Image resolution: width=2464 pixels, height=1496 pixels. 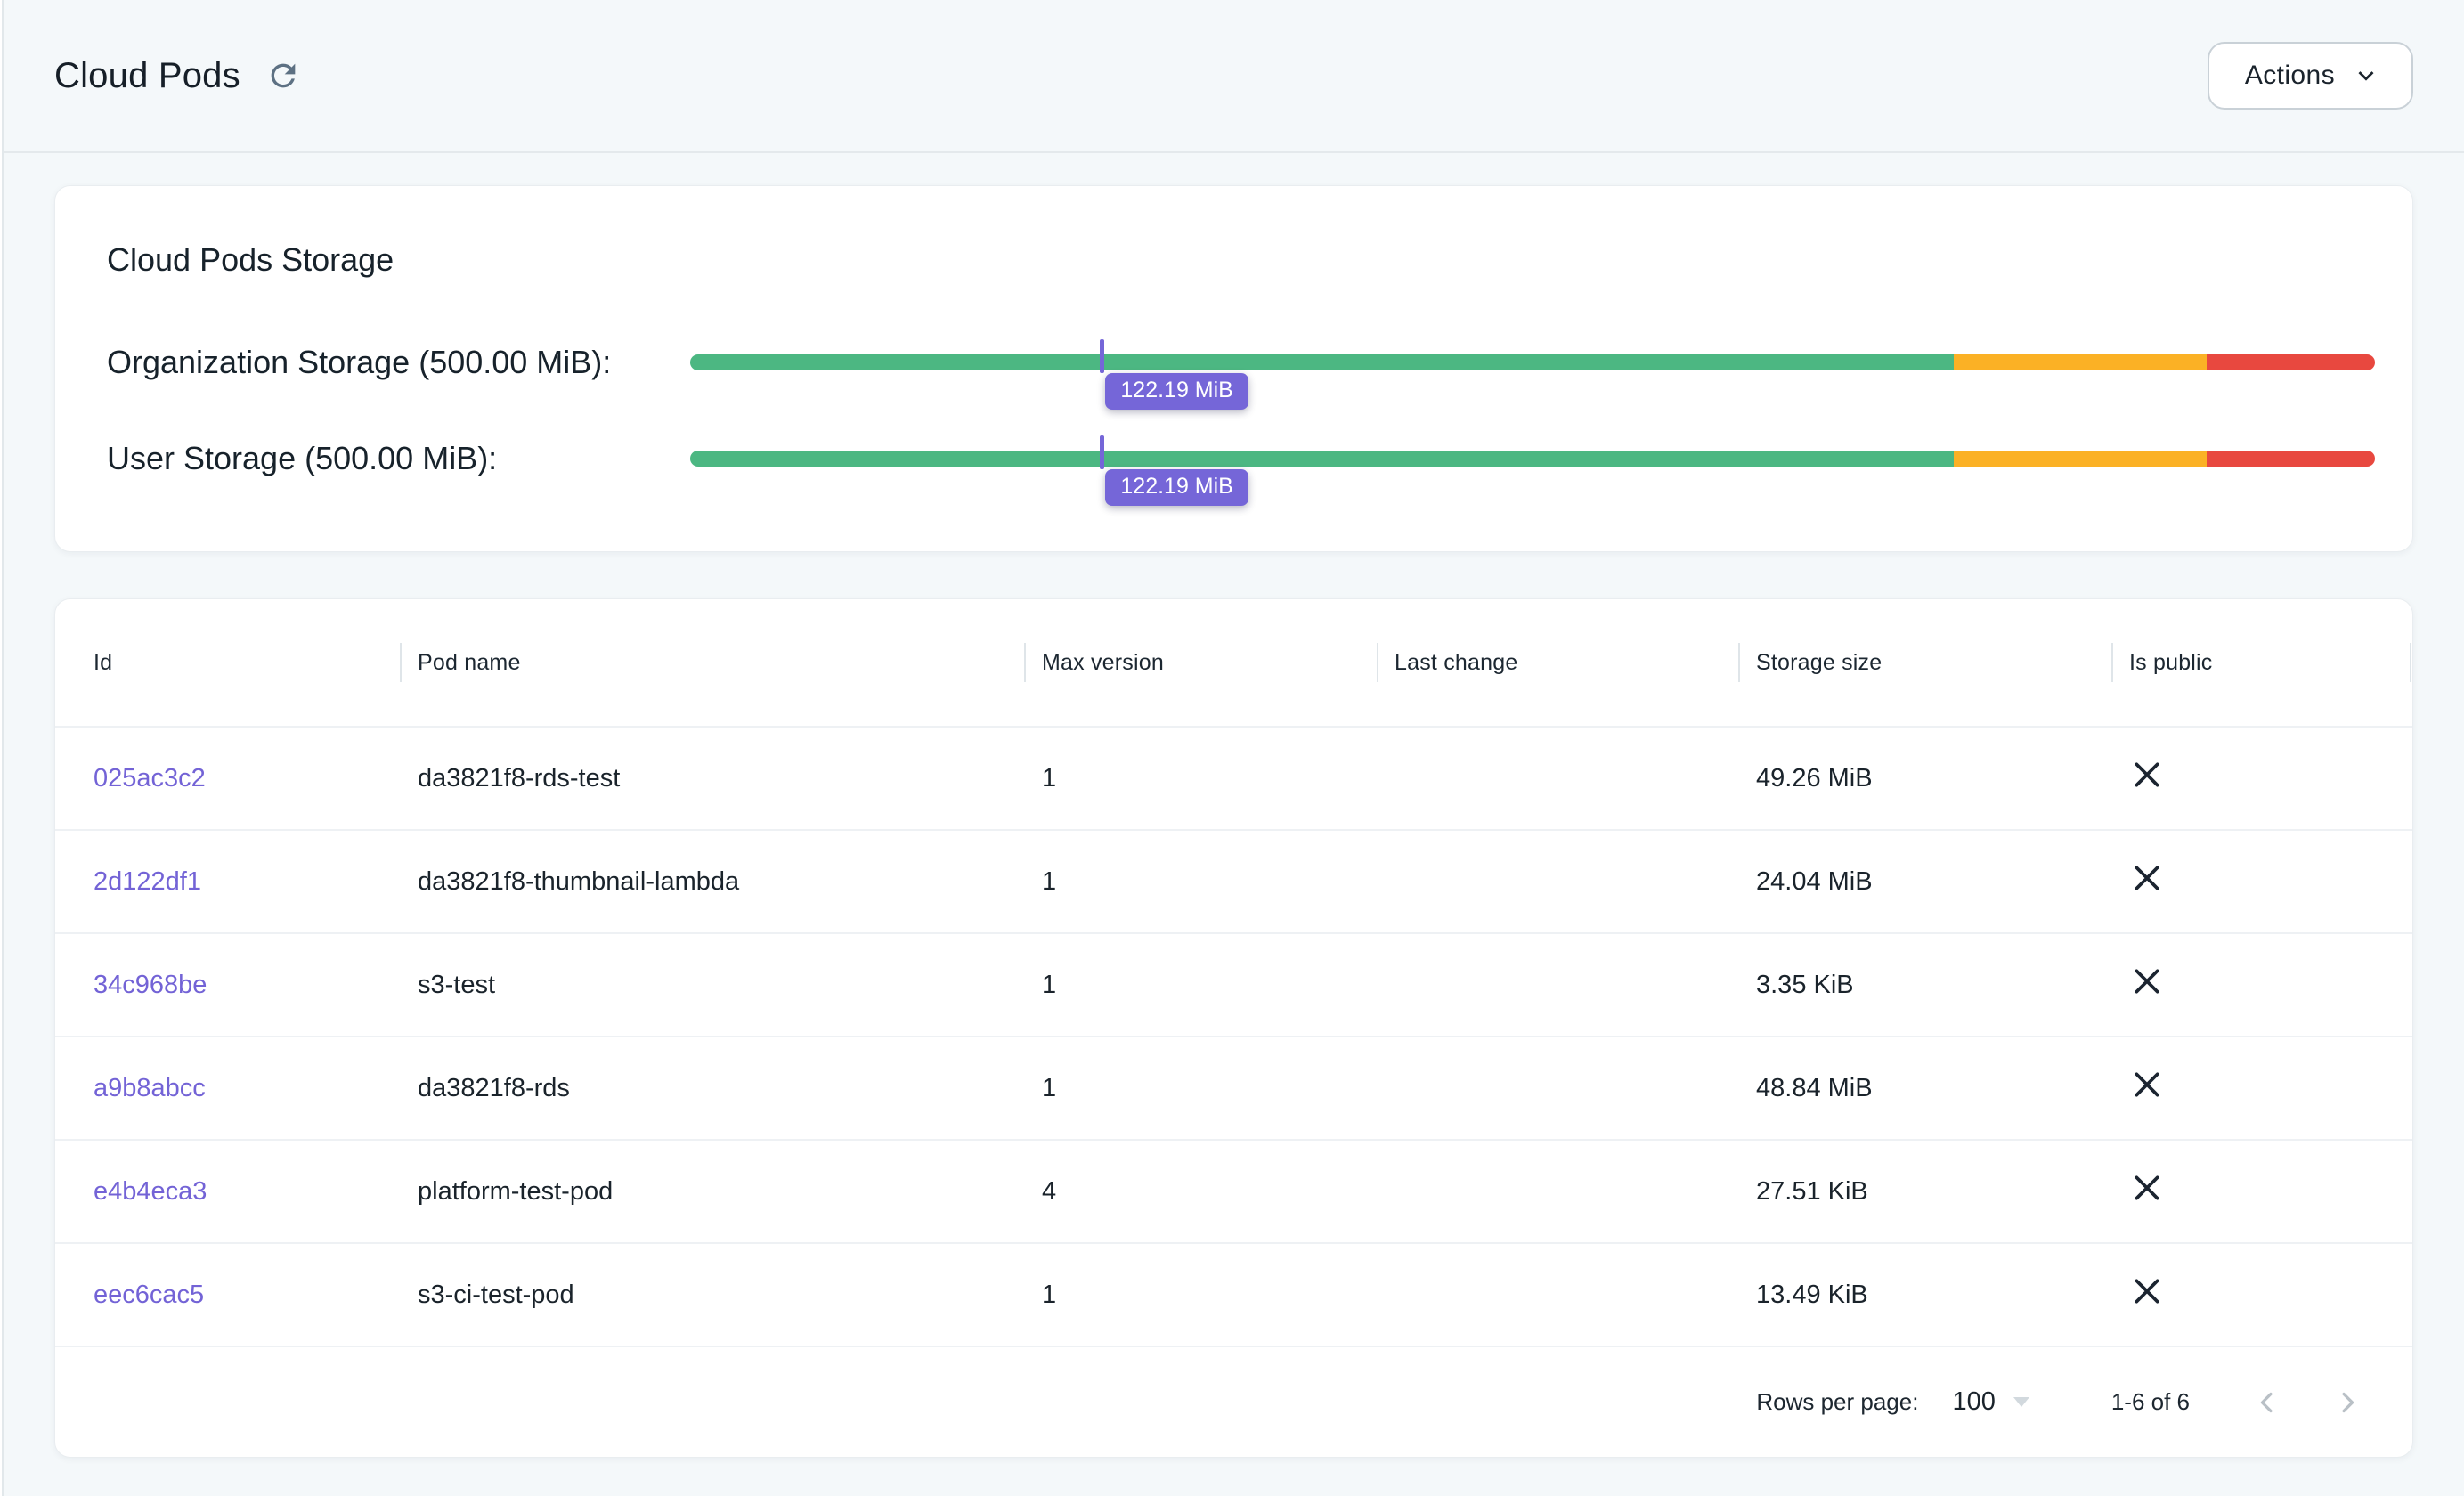 I want to click on pod-name-cell: s3-test, so click(x=457, y=985).